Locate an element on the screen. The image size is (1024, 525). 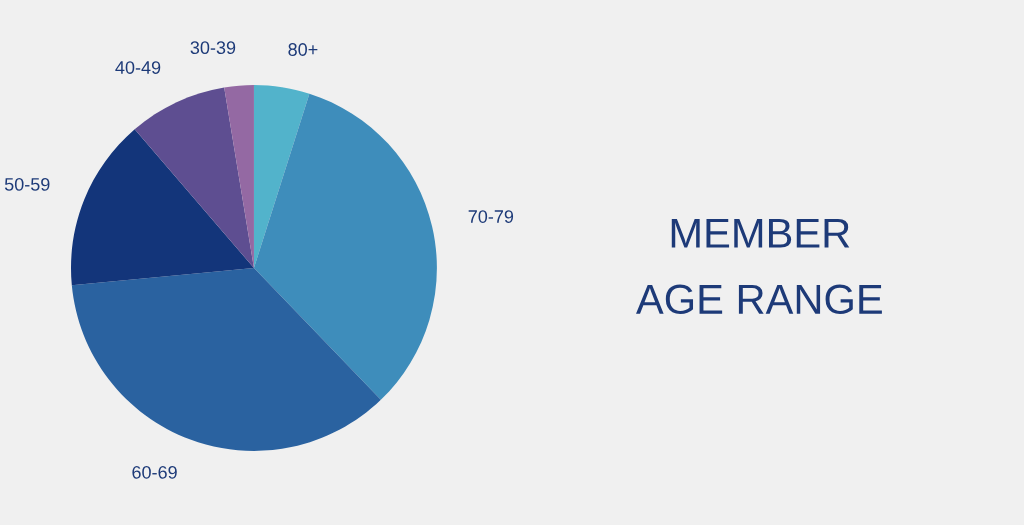
slice-label: 30-39 is located at coordinates (213, 48).